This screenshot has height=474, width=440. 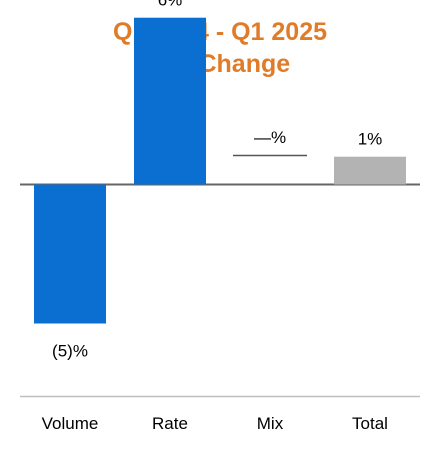 I want to click on bar-rate, so click(x=170, y=101).